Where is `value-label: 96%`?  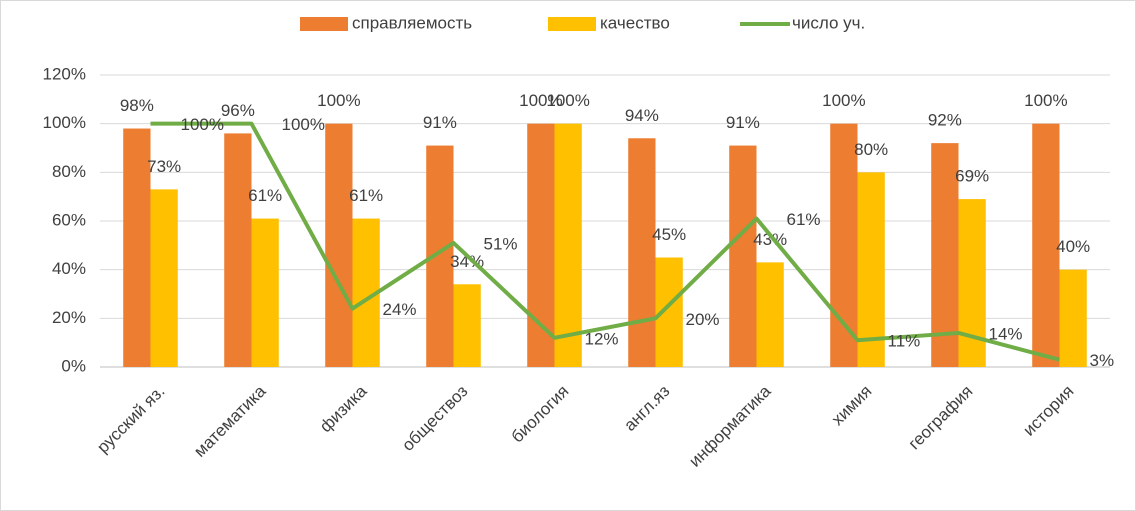
value-label: 96% is located at coordinates (238, 110).